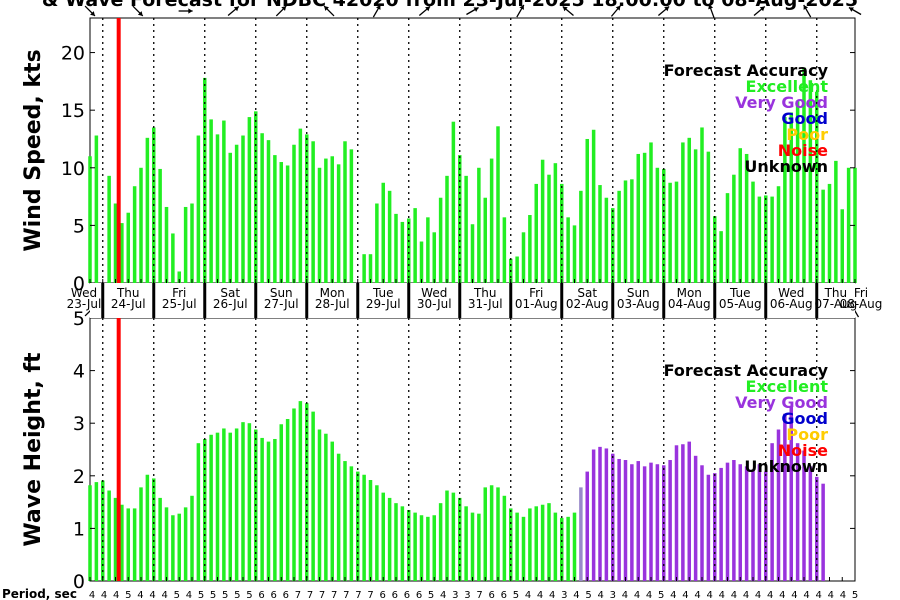  What do you see at coordinates (485, 304) in the screenshot?
I see `date-strip-date: 31-Jul` at bounding box center [485, 304].